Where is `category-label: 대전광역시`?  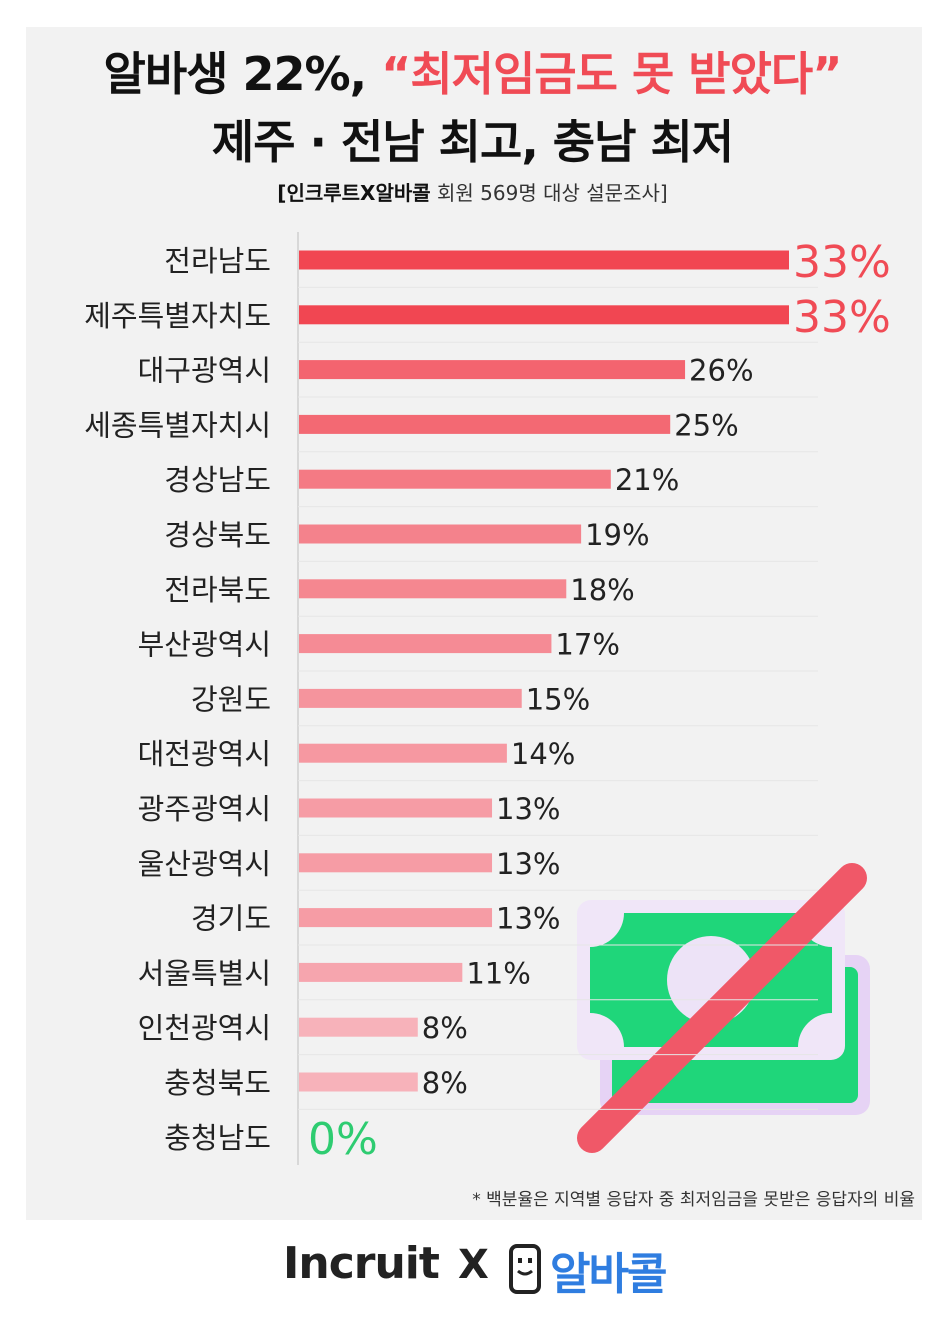 category-label: 대전광역시 is located at coordinates (204, 754).